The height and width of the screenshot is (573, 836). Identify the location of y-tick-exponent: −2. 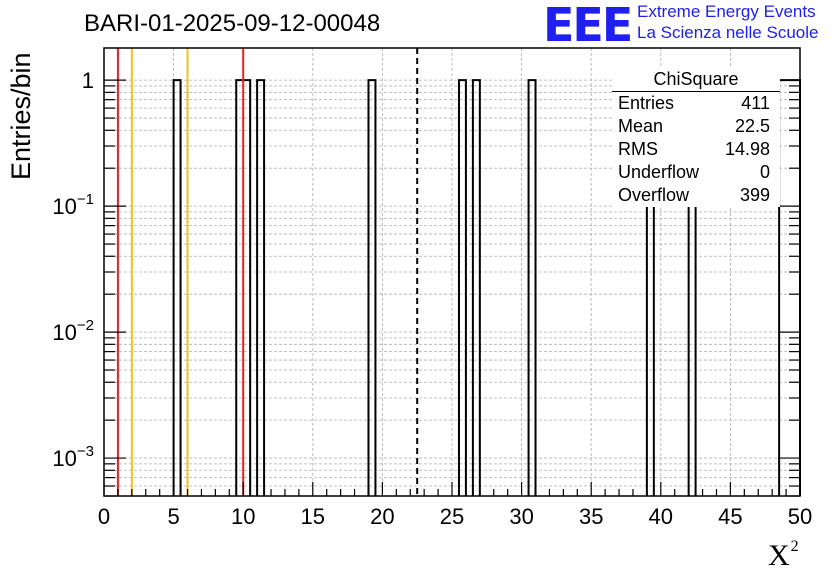
(85, 325).